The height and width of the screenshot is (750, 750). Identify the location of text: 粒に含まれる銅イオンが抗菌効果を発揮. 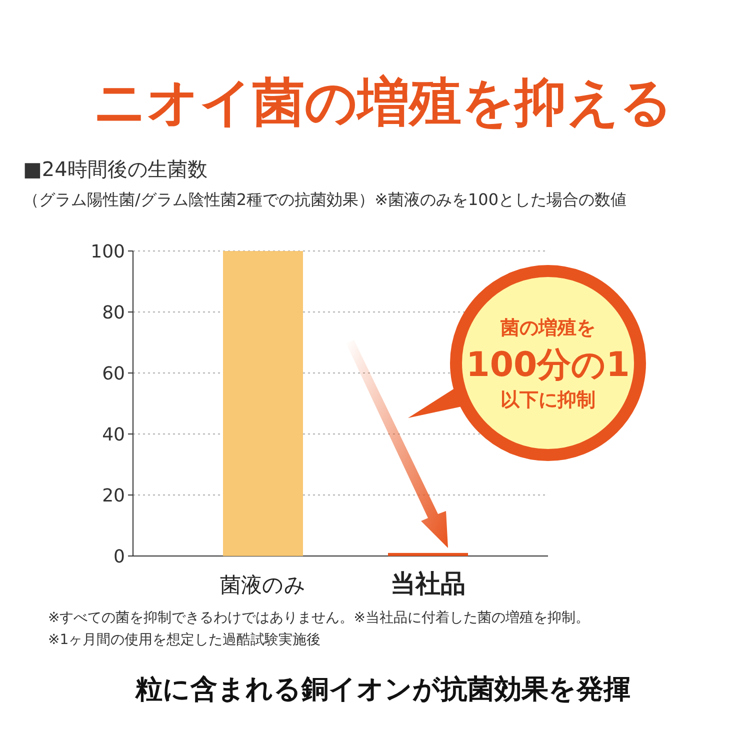
(382, 689).